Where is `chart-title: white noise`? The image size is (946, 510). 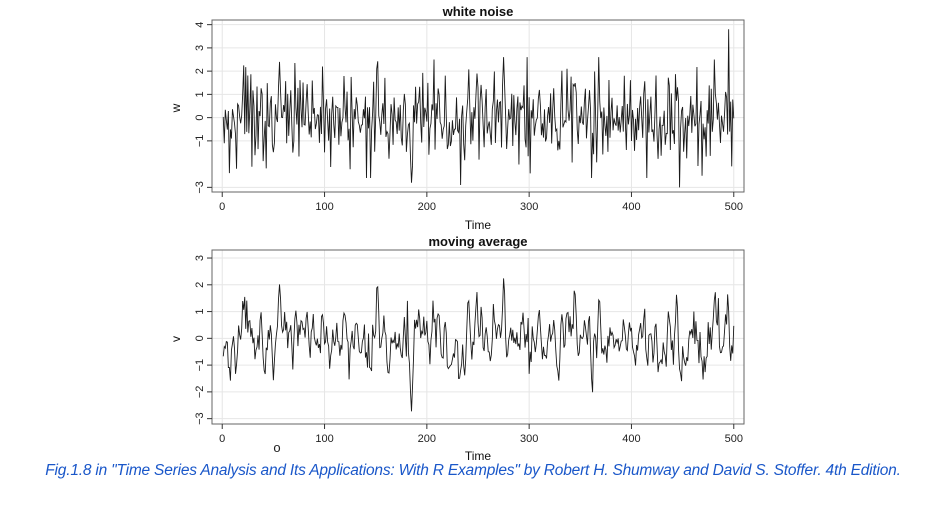
chart-title: white noise is located at coordinates (478, 11).